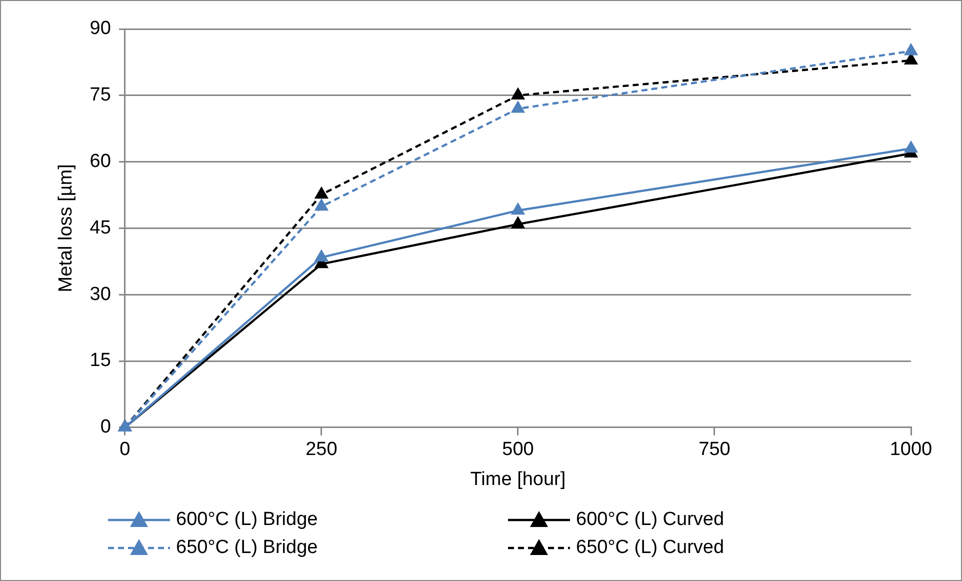 This screenshot has height=581, width=962. What do you see at coordinates (247, 520) in the screenshot?
I see `legend-label: 600°C (L) Bridge` at bounding box center [247, 520].